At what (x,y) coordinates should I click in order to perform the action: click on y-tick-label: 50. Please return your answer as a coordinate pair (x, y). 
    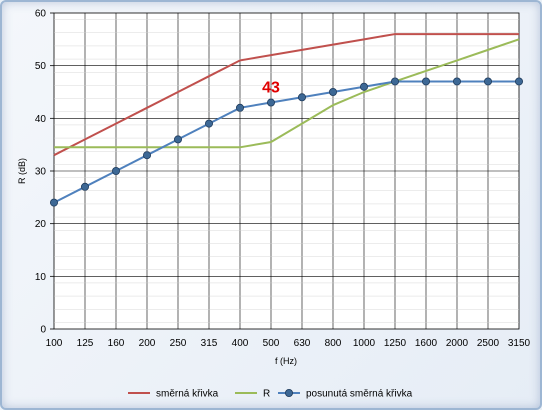
    Looking at the image, I should click on (41, 66).